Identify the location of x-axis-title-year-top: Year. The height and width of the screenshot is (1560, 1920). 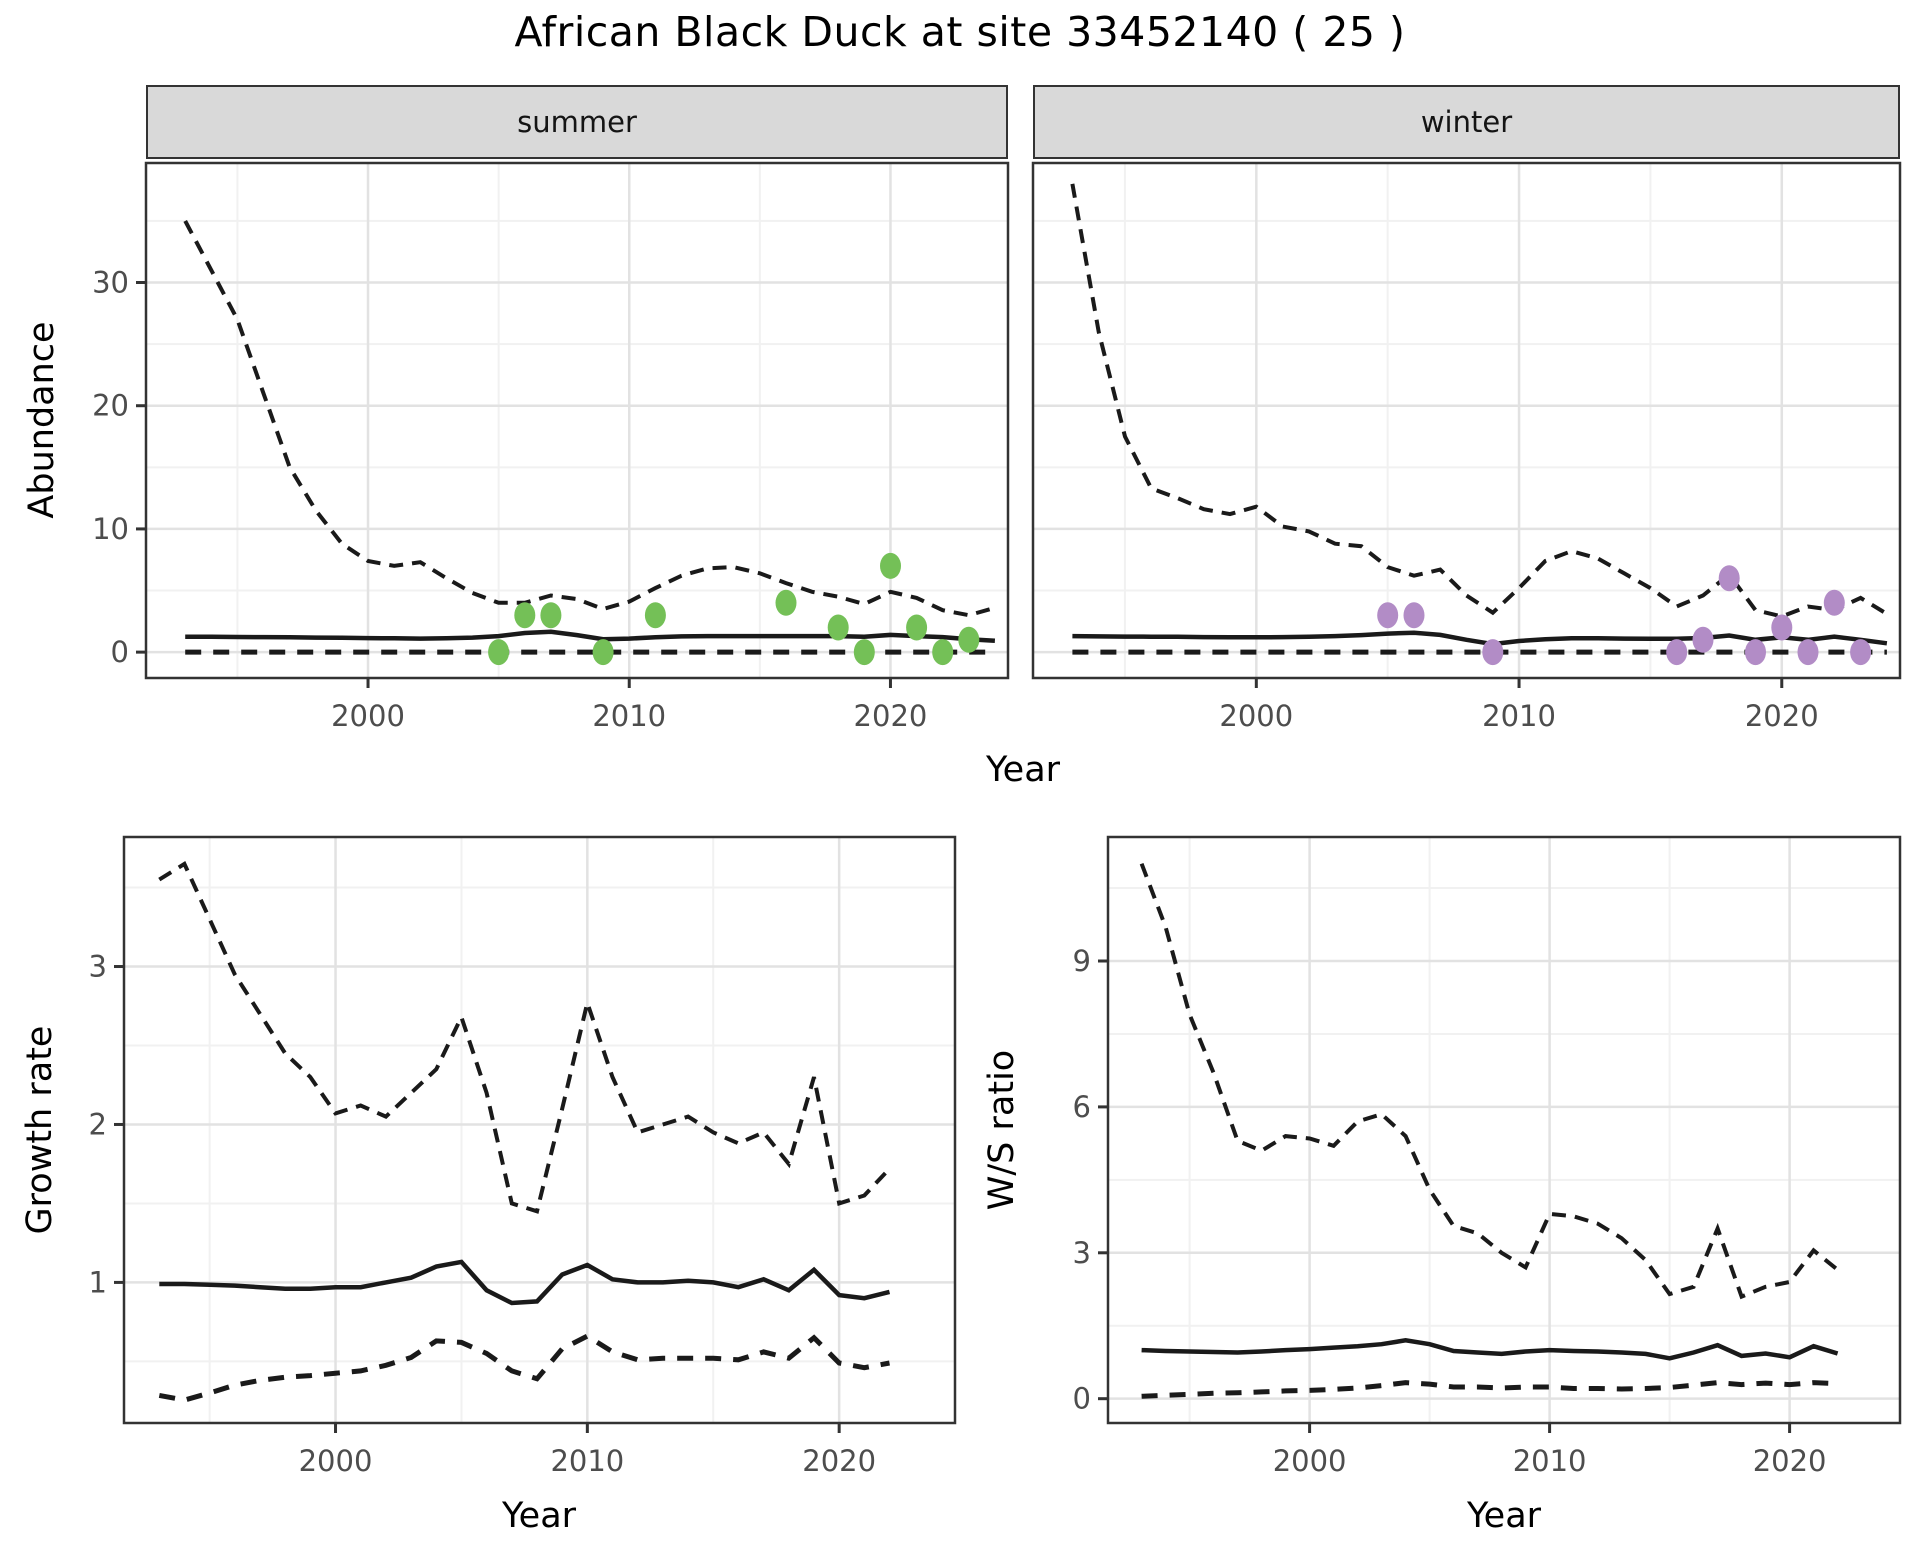
(1023, 770).